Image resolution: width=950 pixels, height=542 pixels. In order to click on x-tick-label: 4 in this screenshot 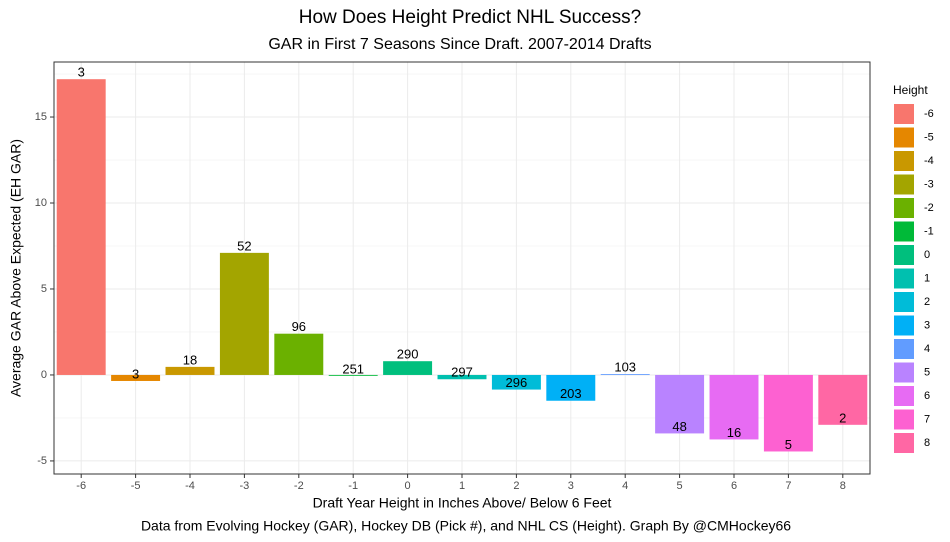, I will do `click(625, 486)`.